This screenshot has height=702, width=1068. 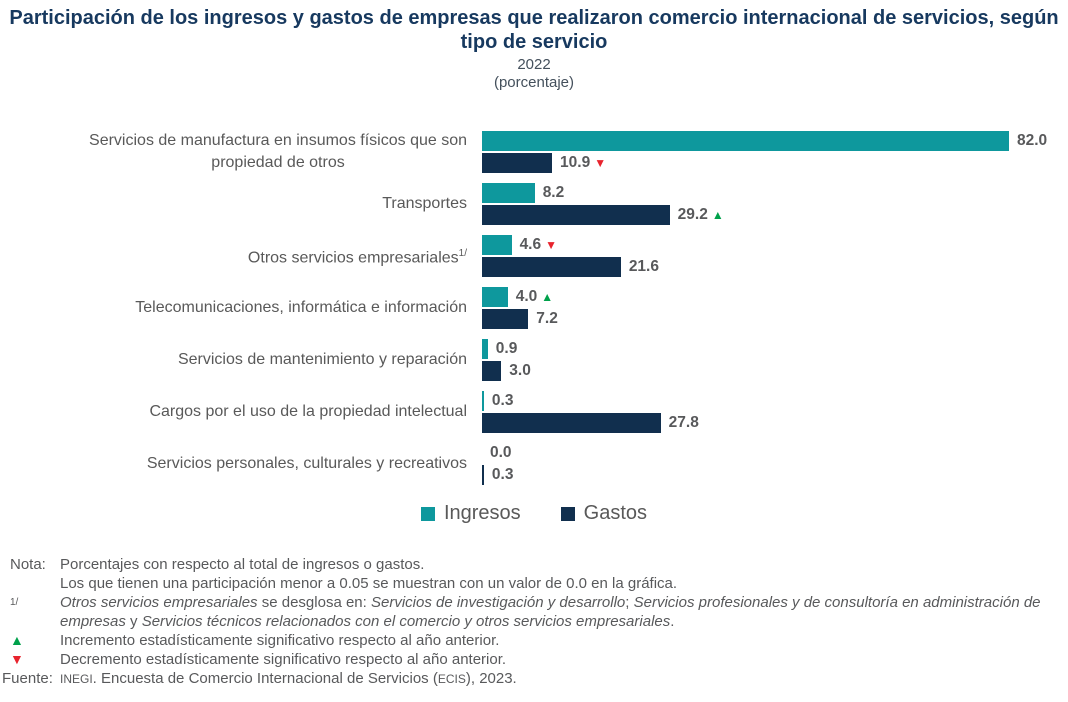 What do you see at coordinates (501, 452) in the screenshot?
I see `bar-value: 0.0` at bounding box center [501, 452].